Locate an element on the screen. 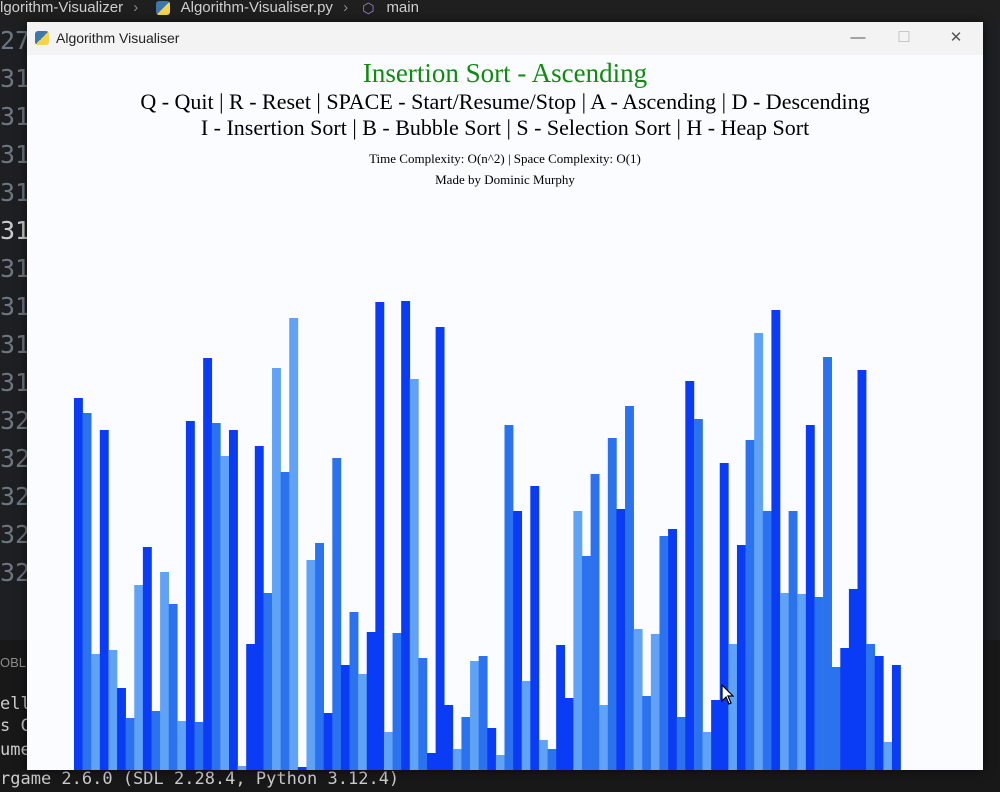 Image resolution: width=1000 pixels, height=792 pixels. algorithm-title: Insertion Sort - Ascending is located at coordinates (505, 73).